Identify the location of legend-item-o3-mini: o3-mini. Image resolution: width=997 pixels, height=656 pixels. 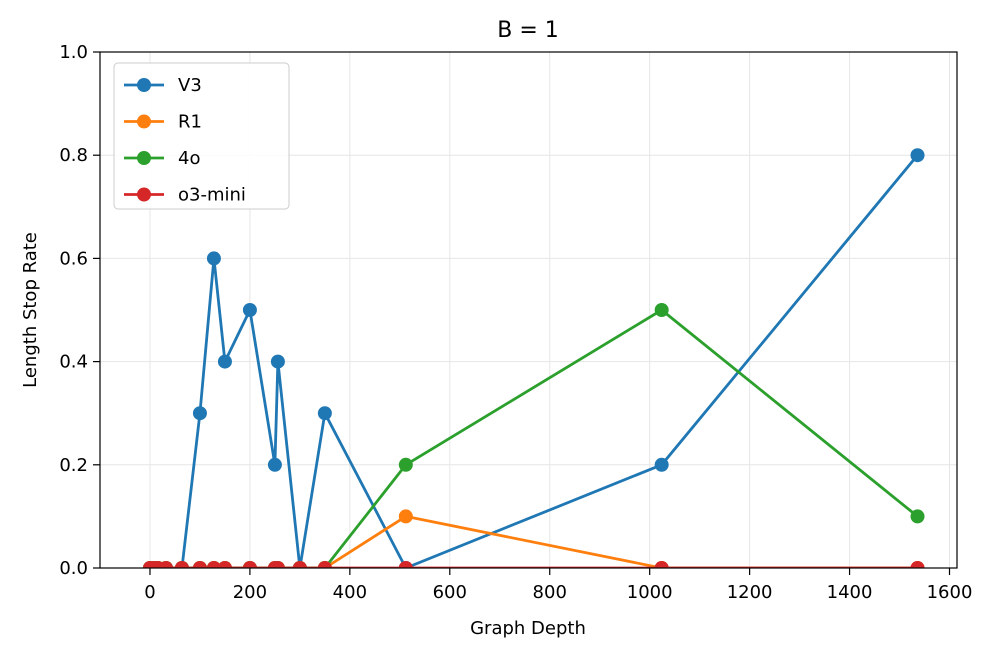
(185, 195).